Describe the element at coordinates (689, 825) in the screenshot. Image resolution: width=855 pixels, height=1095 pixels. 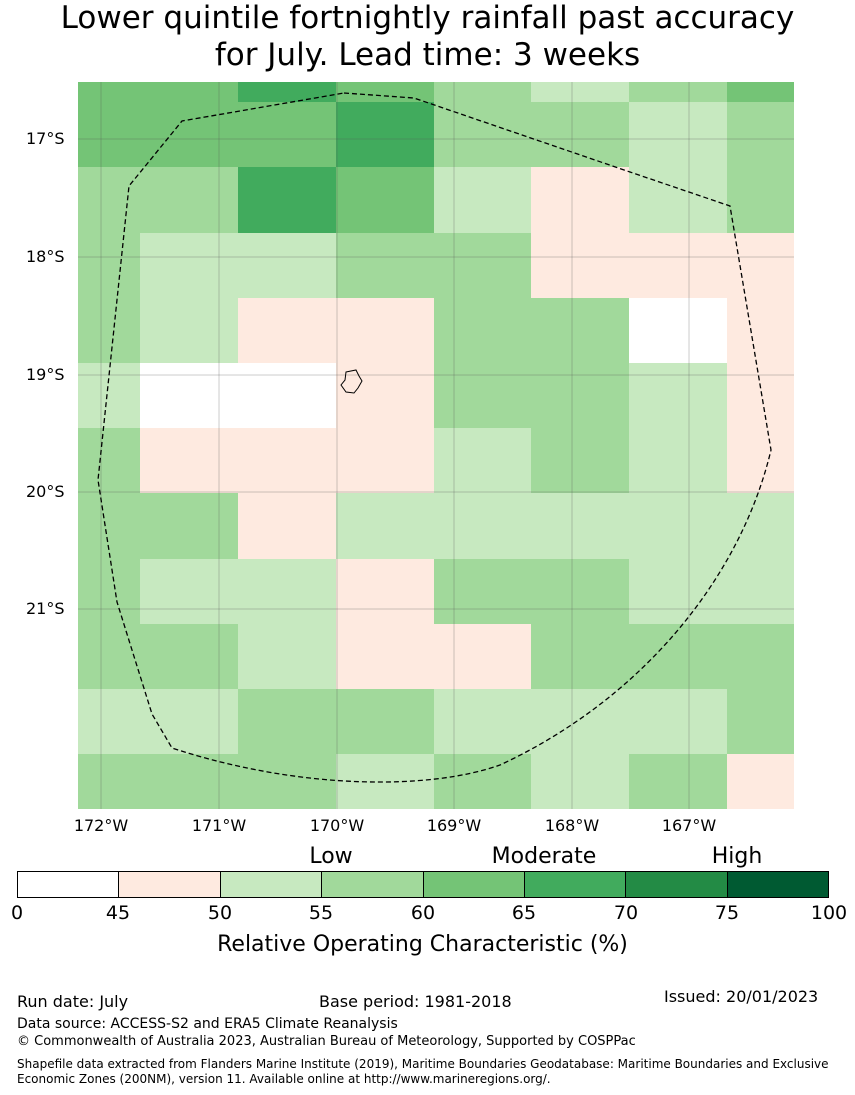
I see `lon-label-167w: 167°W` at that location.